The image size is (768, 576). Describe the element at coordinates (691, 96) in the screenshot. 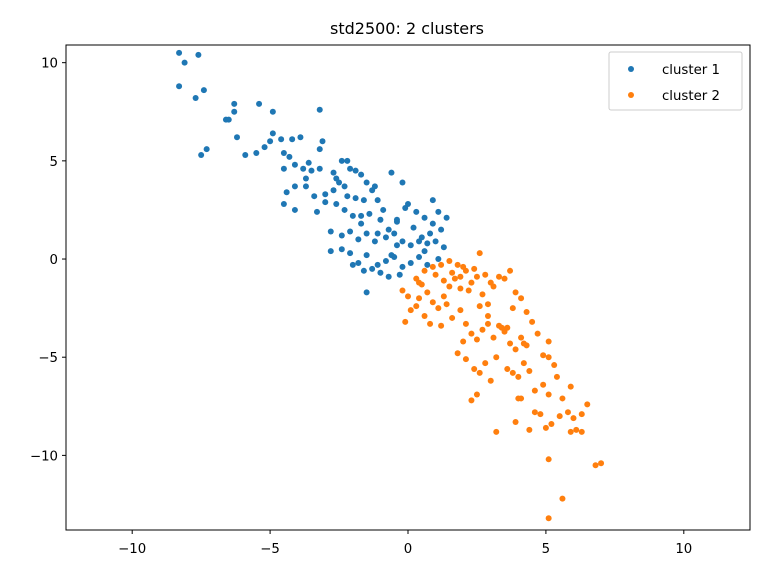

I see `legend-label-cluster-2: cluster 2` at that location.